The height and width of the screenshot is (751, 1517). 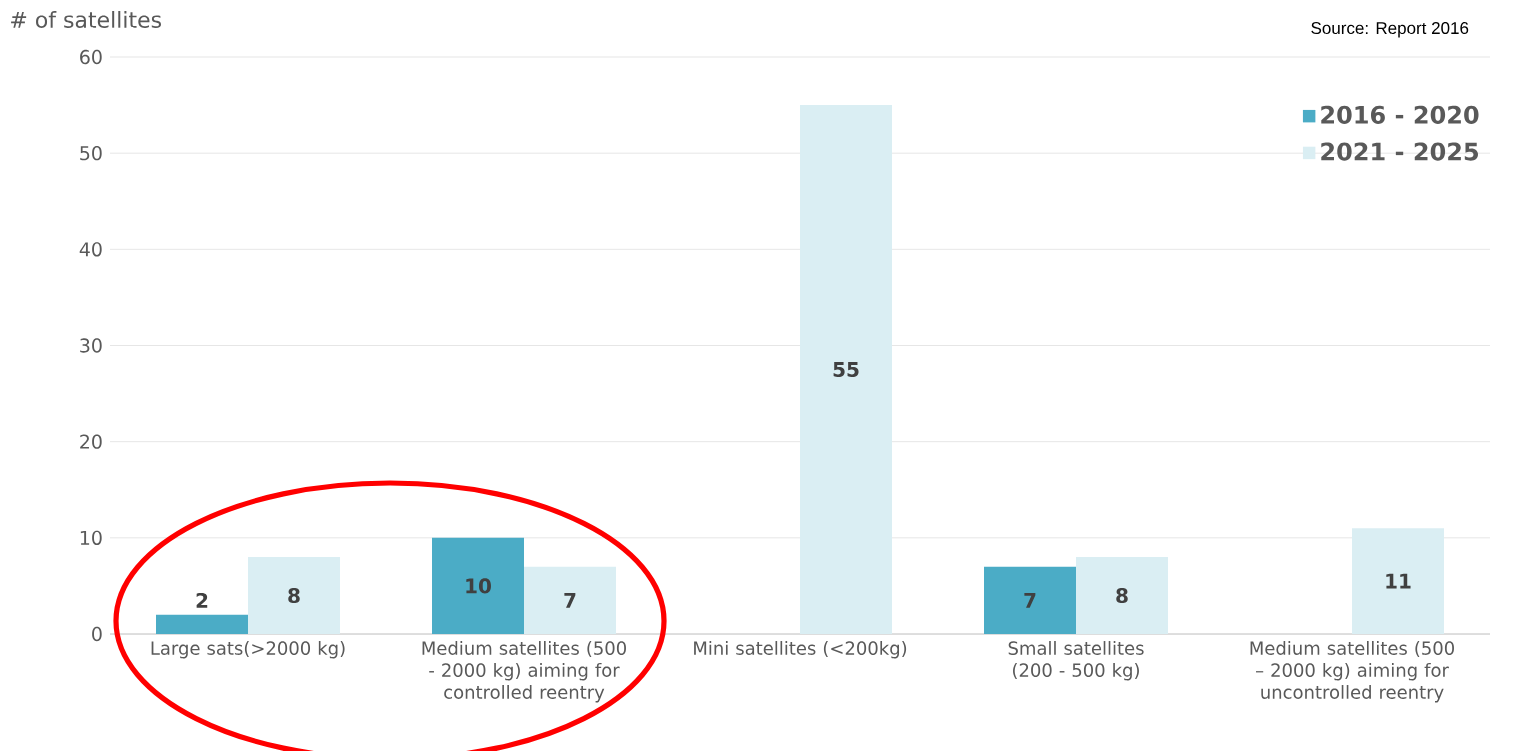 I want to click on y-tick-label: 30, so click(x=91, y=345).